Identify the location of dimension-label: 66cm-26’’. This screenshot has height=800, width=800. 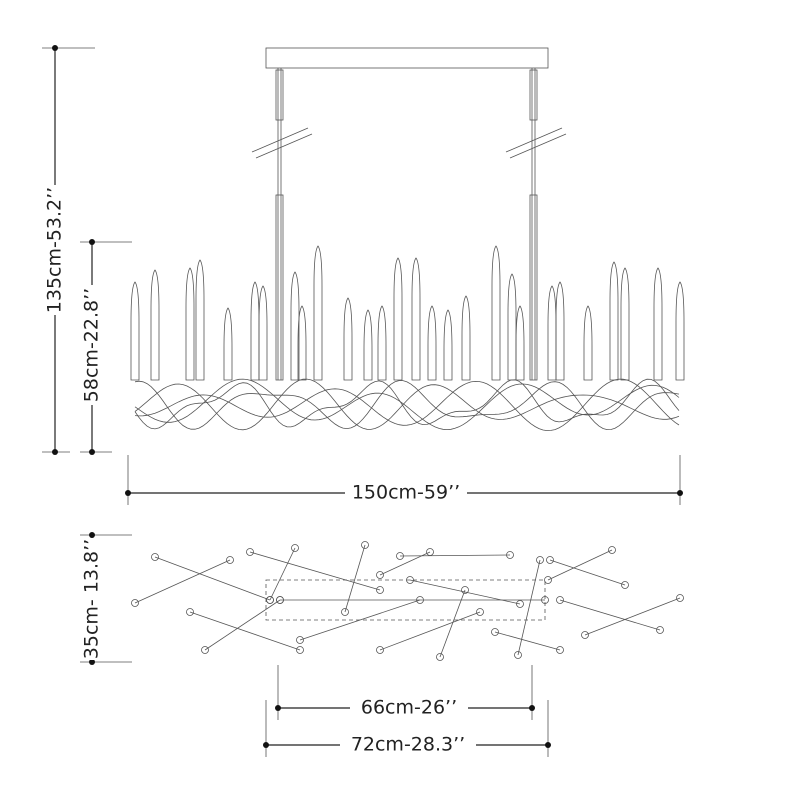
(409, 708).